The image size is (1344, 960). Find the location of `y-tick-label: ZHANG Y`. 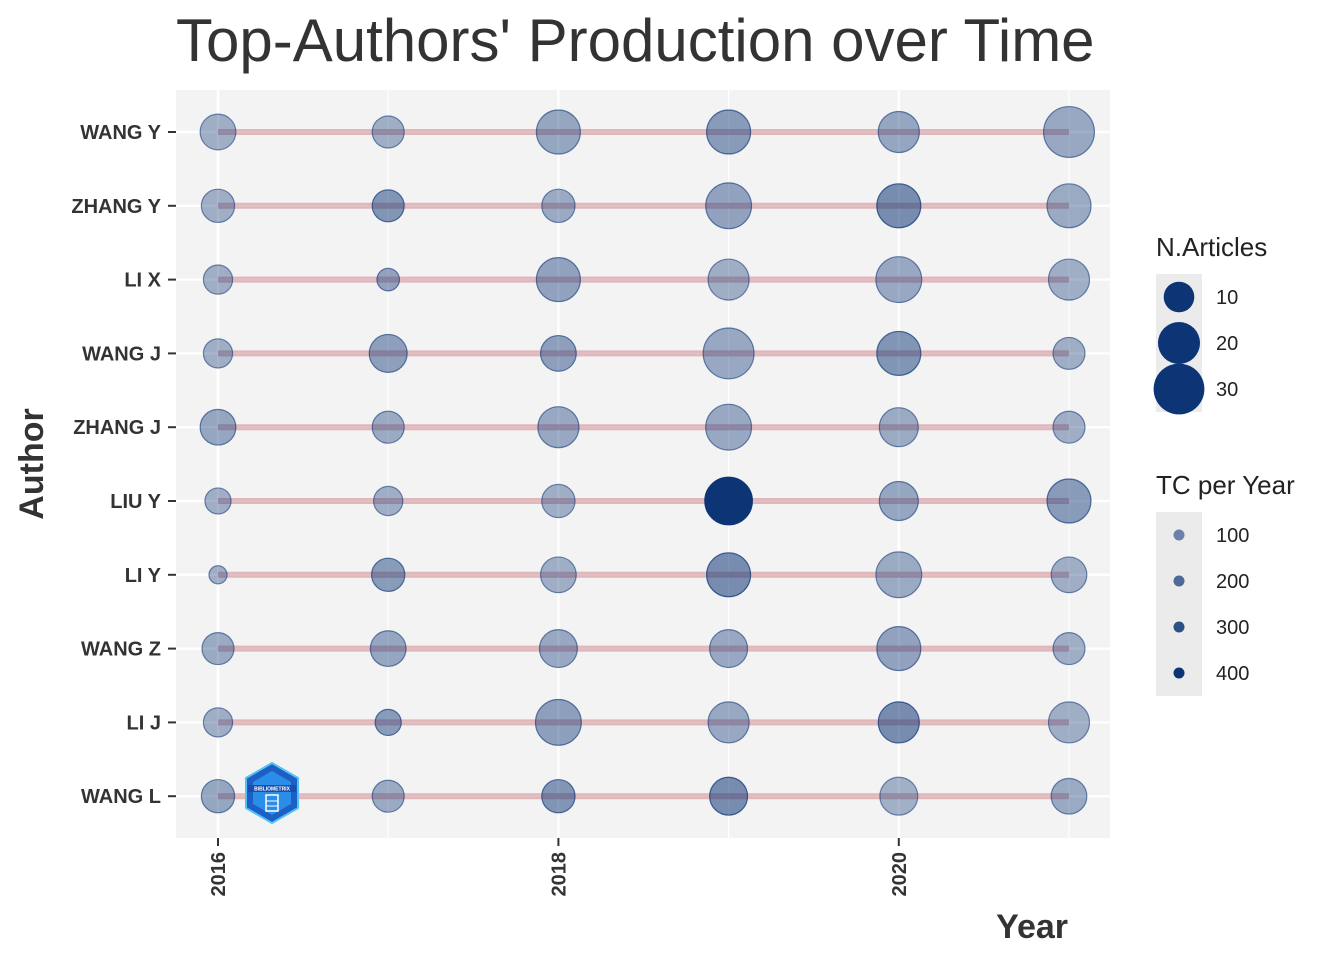

y-tick-label: ZHANG Y is located at coordinates (116, 207).